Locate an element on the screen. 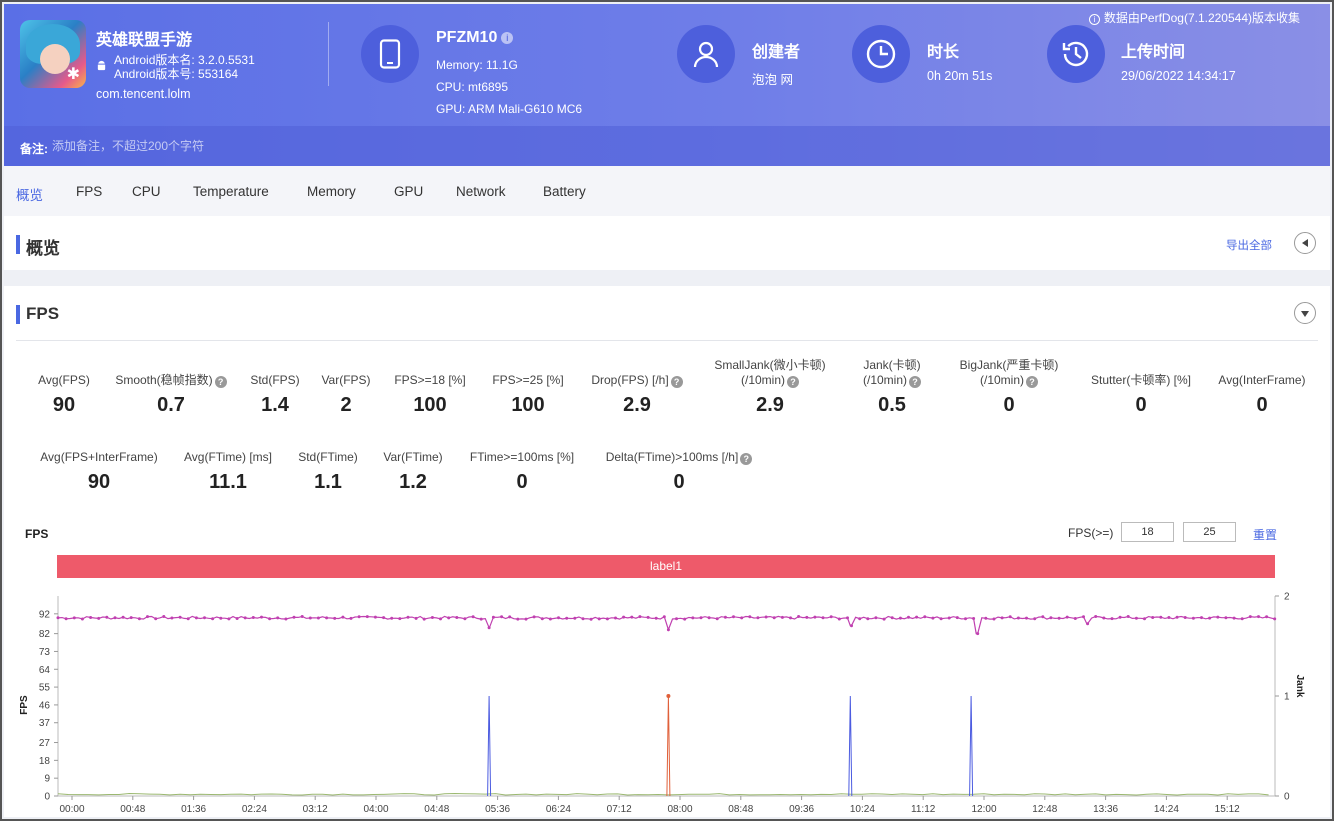  user-icon is located at coordinates (706, 54).